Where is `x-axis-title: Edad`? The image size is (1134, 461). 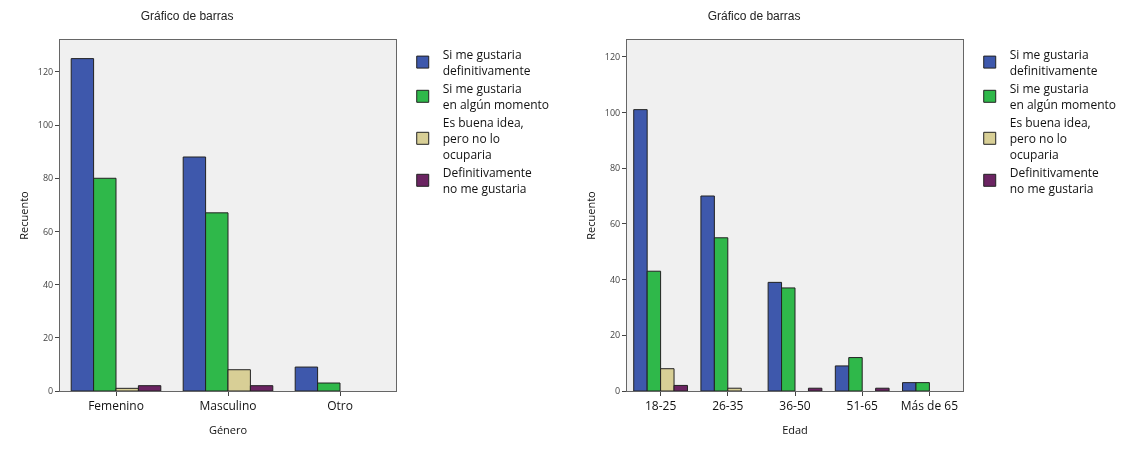 x-axis-title: Edad is located at coordinates (795, 429).